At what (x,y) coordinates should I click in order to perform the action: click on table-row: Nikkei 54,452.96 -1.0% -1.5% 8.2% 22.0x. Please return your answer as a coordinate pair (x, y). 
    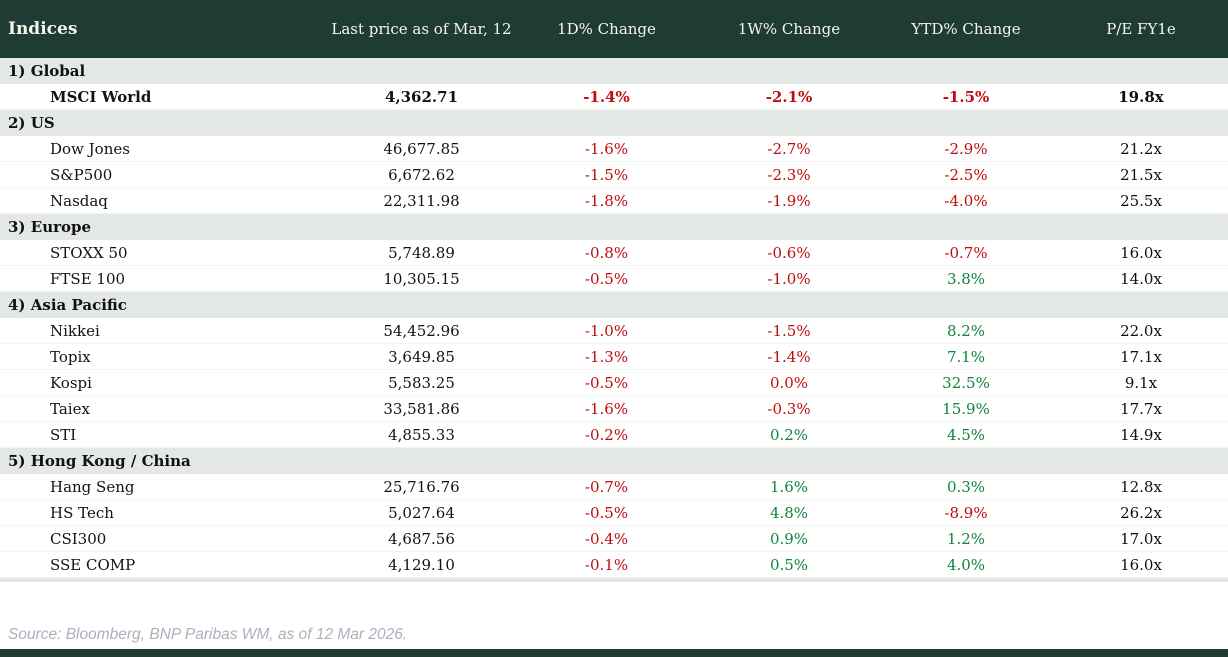
    Looking at the image, I should click on (614, 331).